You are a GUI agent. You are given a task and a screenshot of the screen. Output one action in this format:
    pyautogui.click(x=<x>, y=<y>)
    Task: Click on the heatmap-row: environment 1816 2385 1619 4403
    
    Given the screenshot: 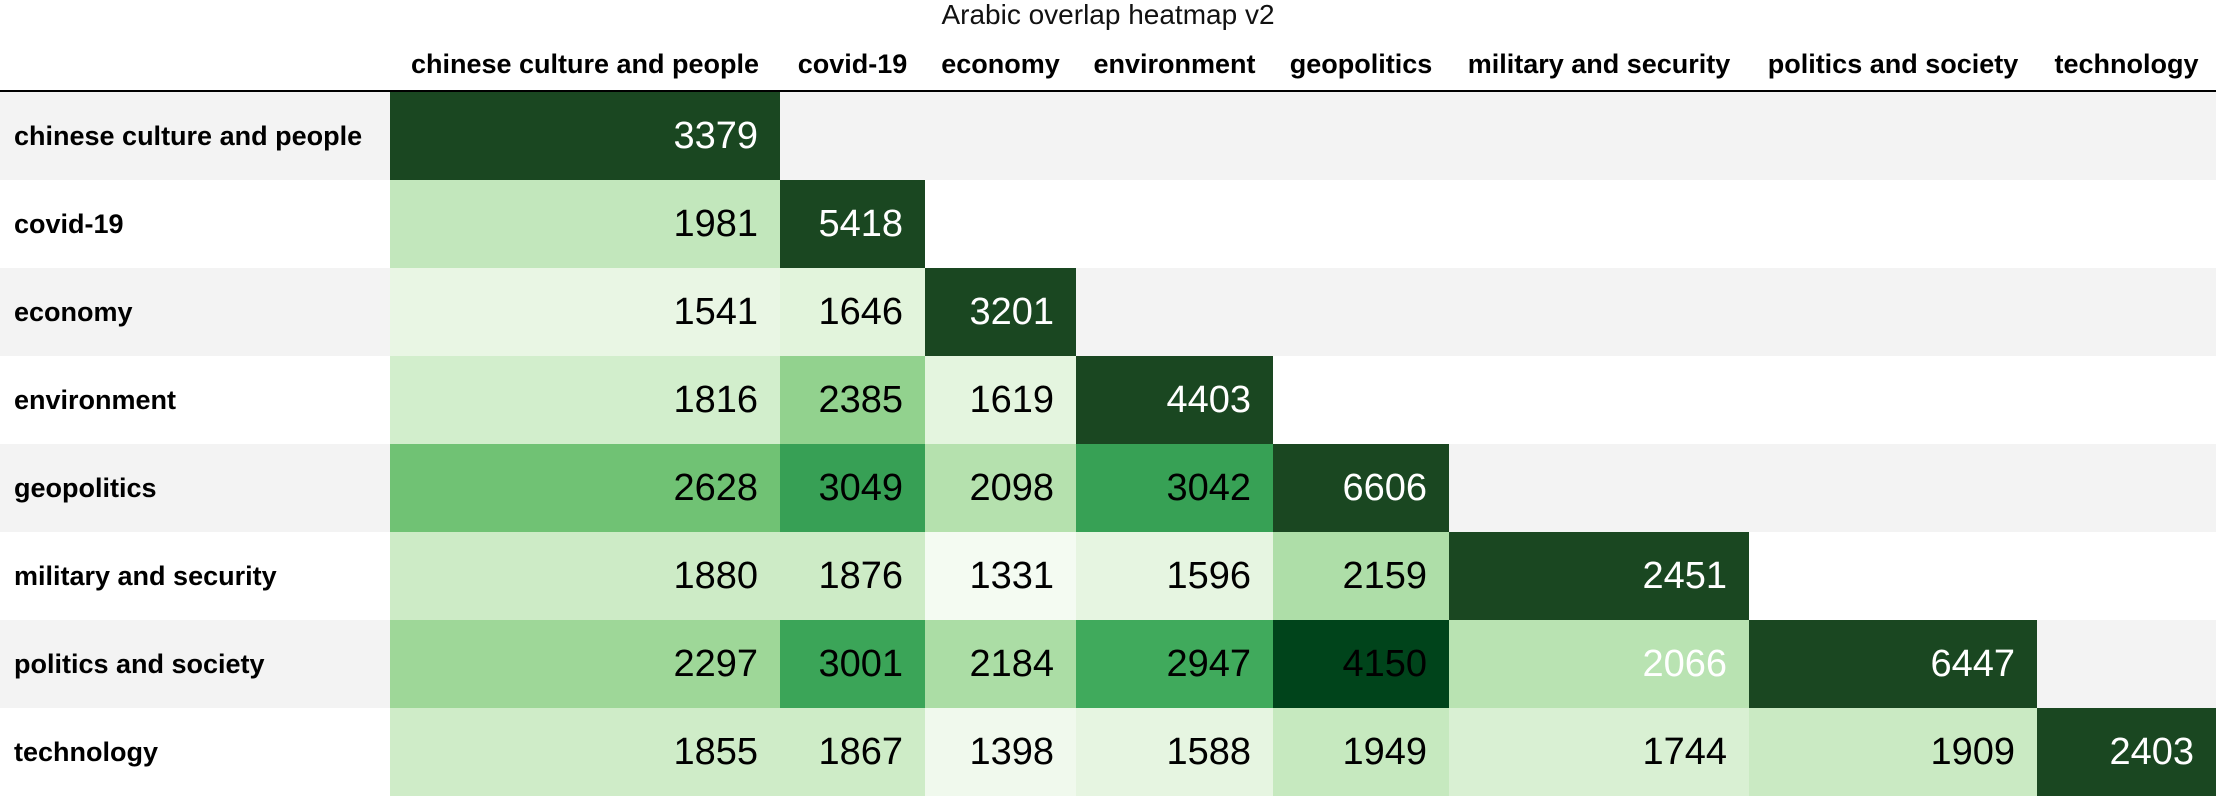 What is the action you would take?
    pyautogui.click(x=1108, y=400)
    